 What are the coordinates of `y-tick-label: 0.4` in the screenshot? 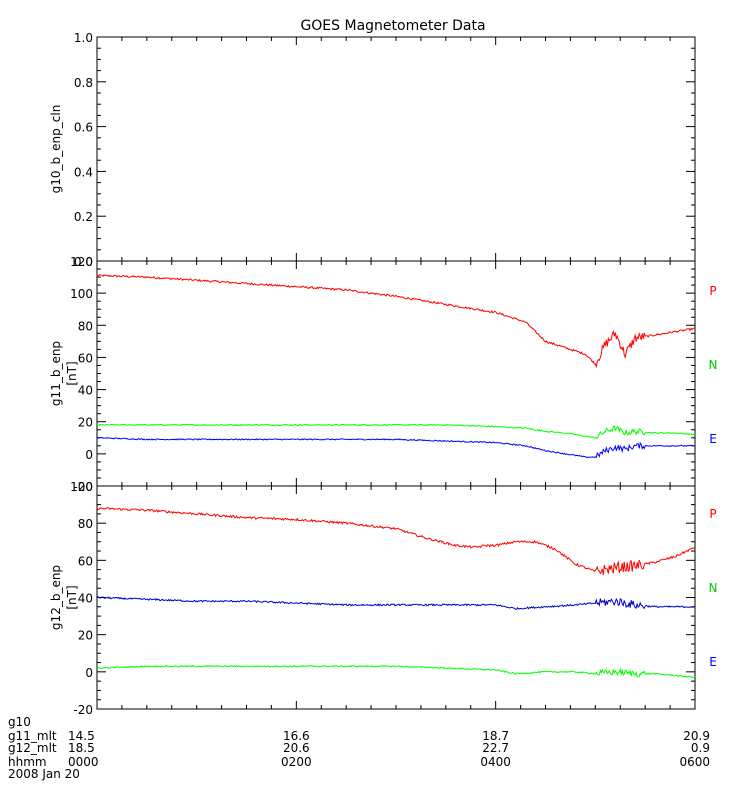 It's located at (83, 172).